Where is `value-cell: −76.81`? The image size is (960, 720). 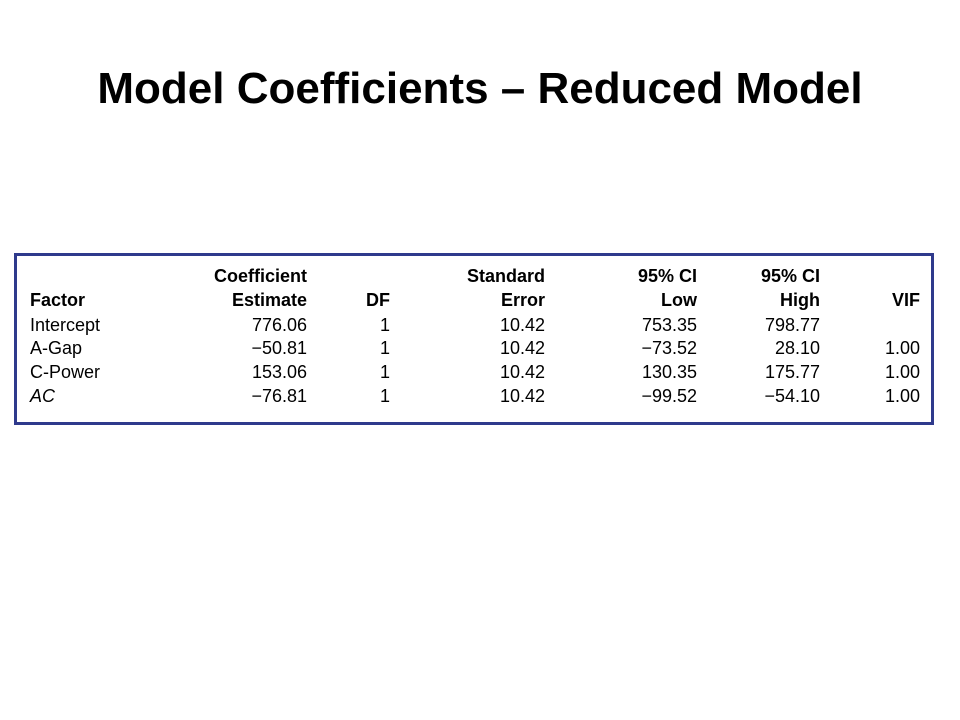 value-cell: −76.81 is located at coordinates (279, 396).